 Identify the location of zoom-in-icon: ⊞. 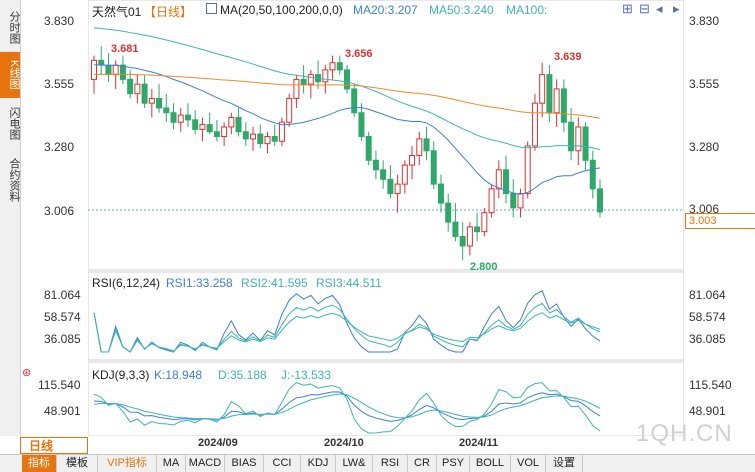
(627, 8).